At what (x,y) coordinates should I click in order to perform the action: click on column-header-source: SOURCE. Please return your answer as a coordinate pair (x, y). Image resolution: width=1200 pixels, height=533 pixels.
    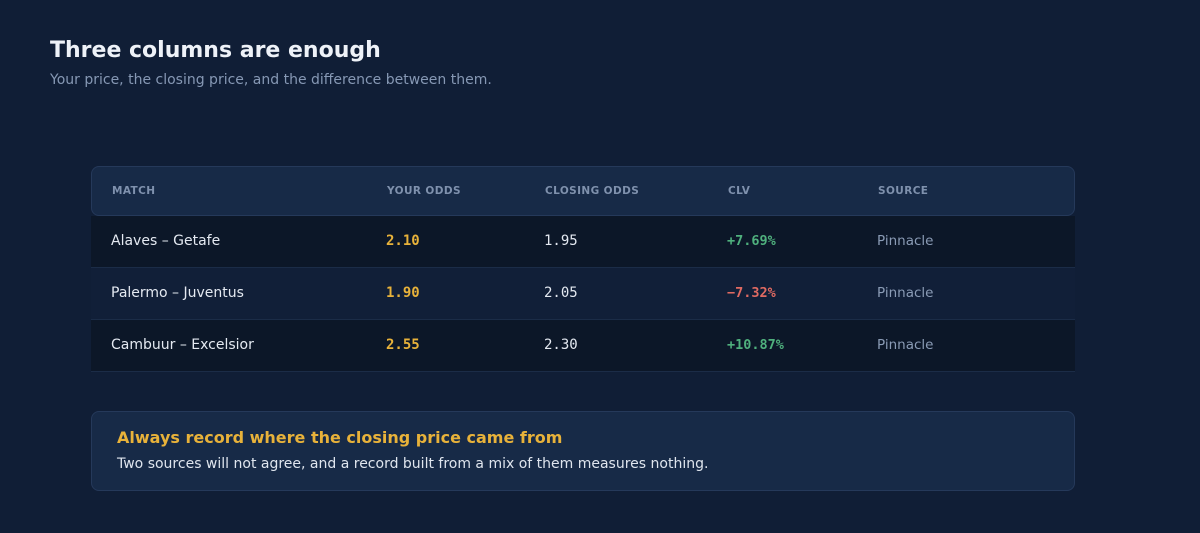
    Looking at the image, I should click on (903, 191).